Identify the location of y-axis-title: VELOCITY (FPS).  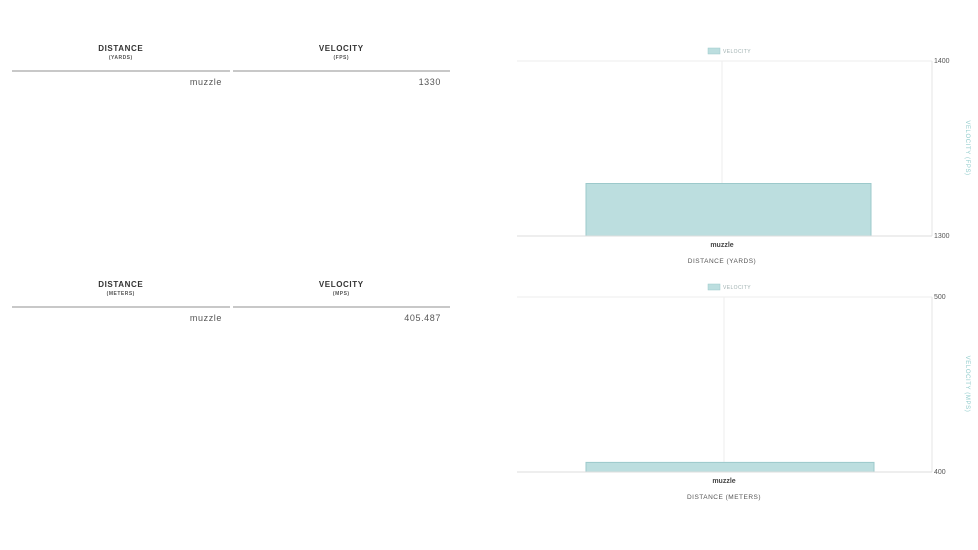
(967, 147).